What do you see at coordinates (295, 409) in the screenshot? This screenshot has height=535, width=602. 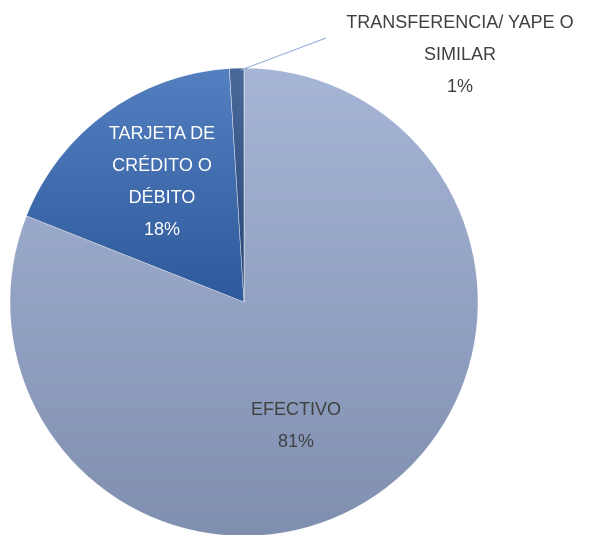 I see `category-label: EFECTIVO` at bounding box center [295, 409].